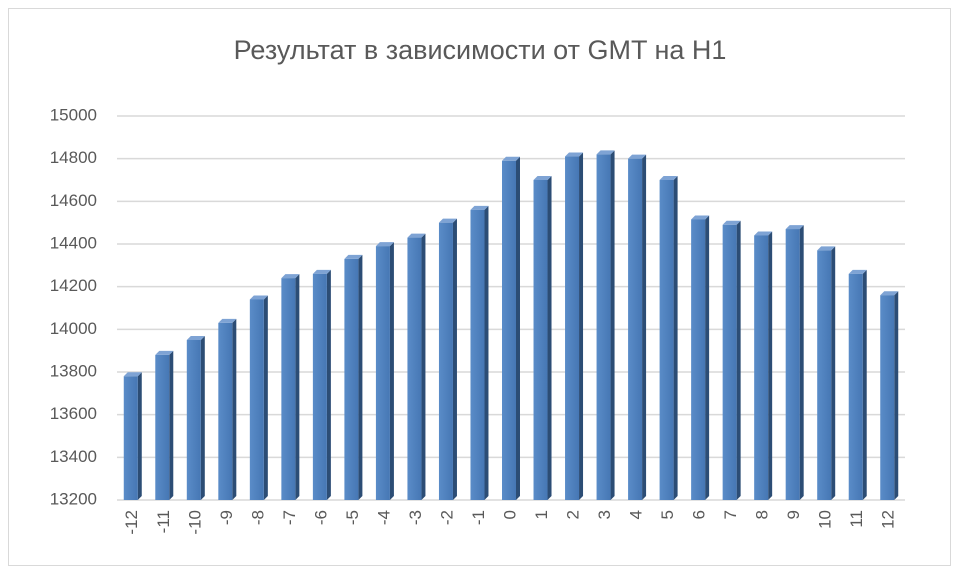  I want to click on x-tick-label: 10, so click(825, 519).